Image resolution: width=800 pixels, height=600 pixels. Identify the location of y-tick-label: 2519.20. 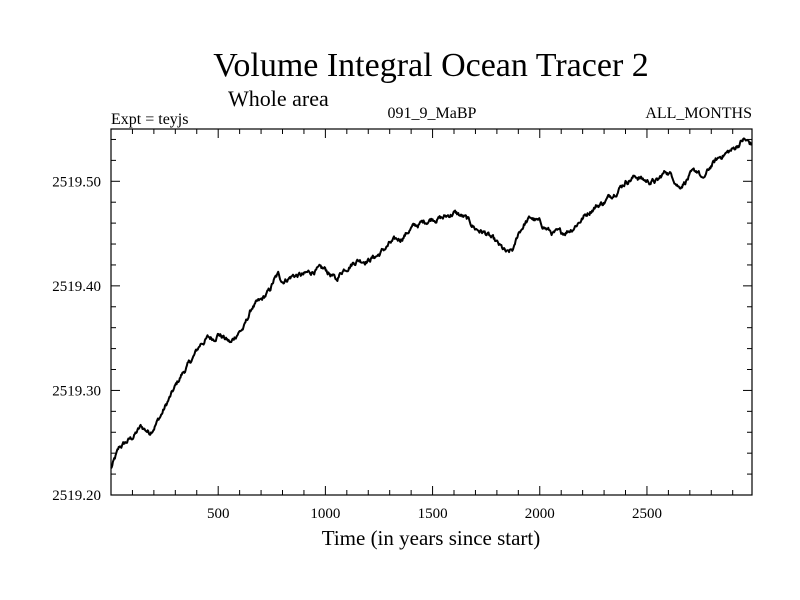
(76, 496).